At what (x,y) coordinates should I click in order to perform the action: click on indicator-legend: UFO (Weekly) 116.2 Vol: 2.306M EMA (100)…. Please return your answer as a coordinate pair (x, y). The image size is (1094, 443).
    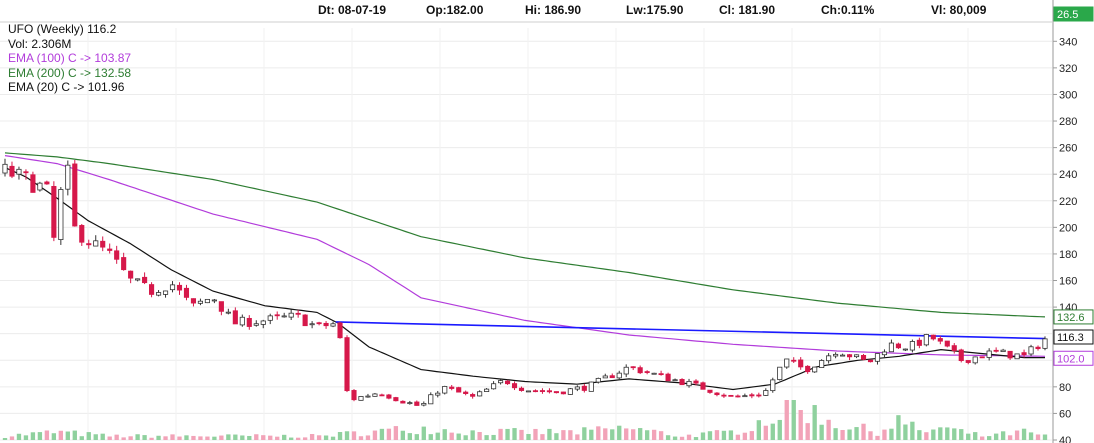
    Looking at the image, I should click on (69, 58).